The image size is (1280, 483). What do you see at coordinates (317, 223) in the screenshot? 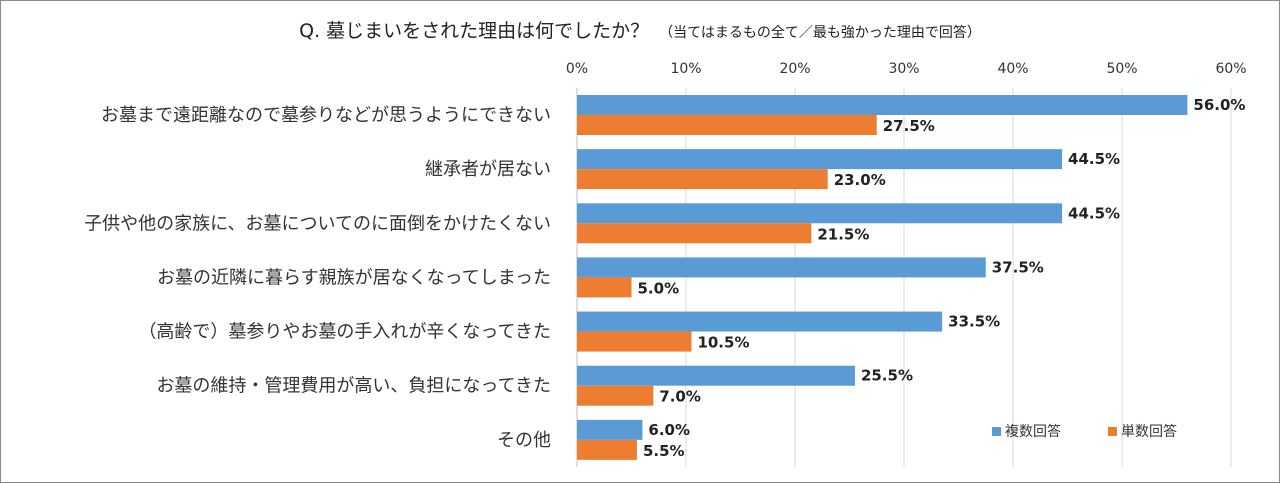
I see `category-label: 子供や他の家族に、お墓についてのに面倒をかけたくない` at bounding box center [317, 223].